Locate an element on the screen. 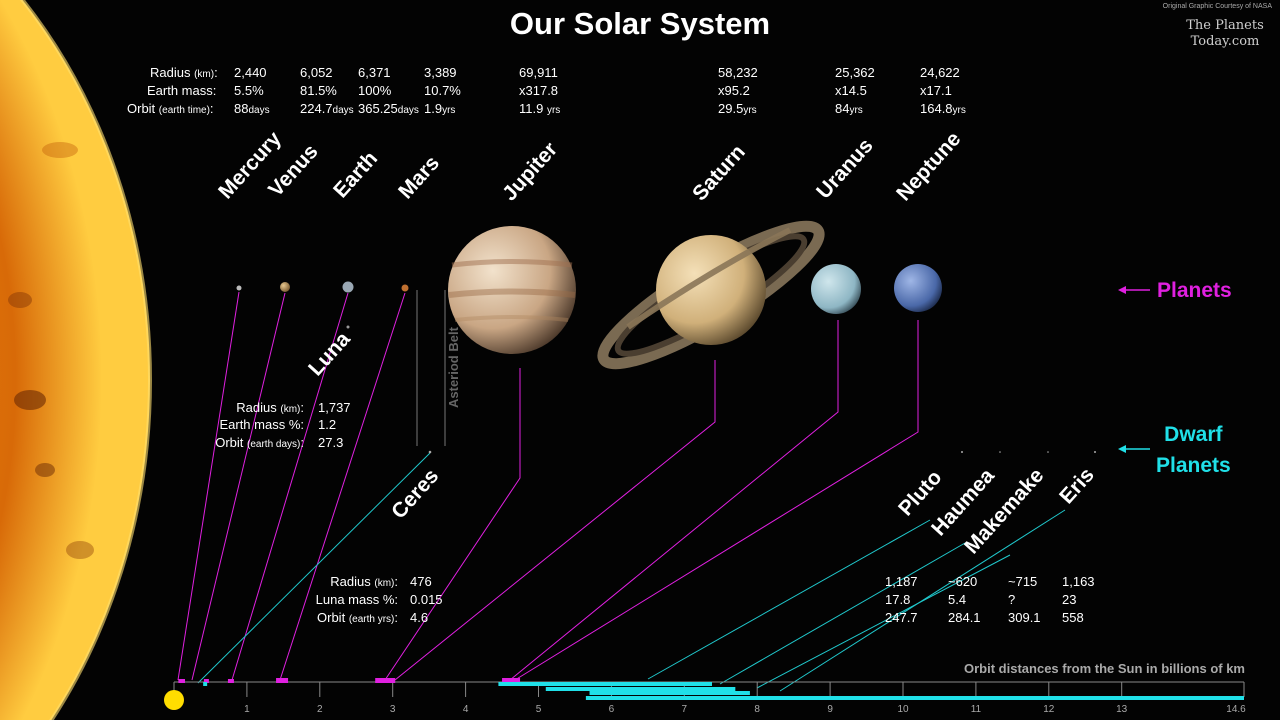 The image size is (1280, 720). tick-label-13: 13 is located at coordinates (1122, 709).